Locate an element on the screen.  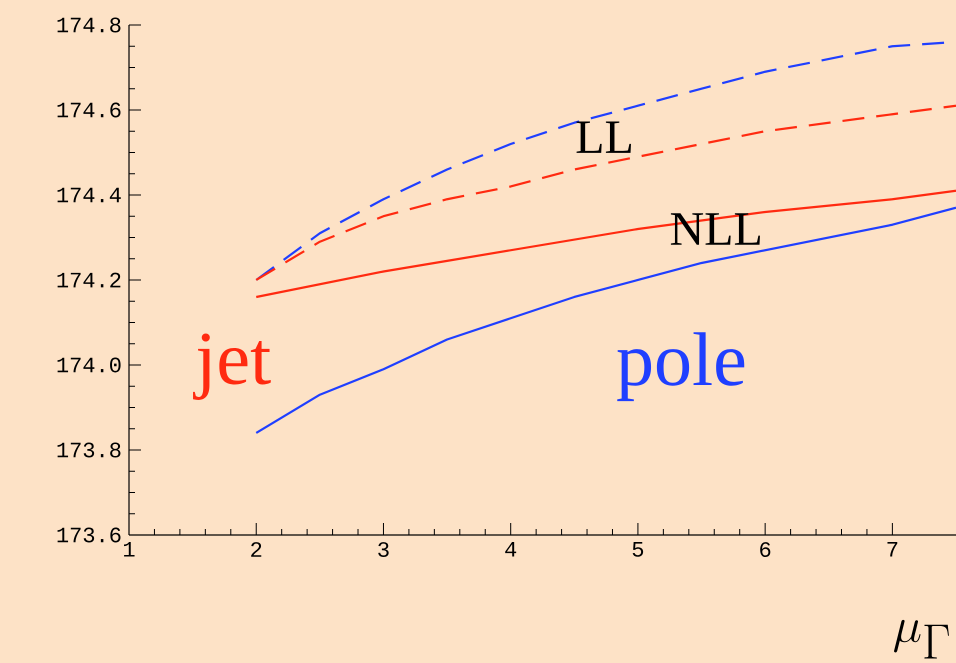
x-tick-label: 1 is located at coordinates (129, 549).